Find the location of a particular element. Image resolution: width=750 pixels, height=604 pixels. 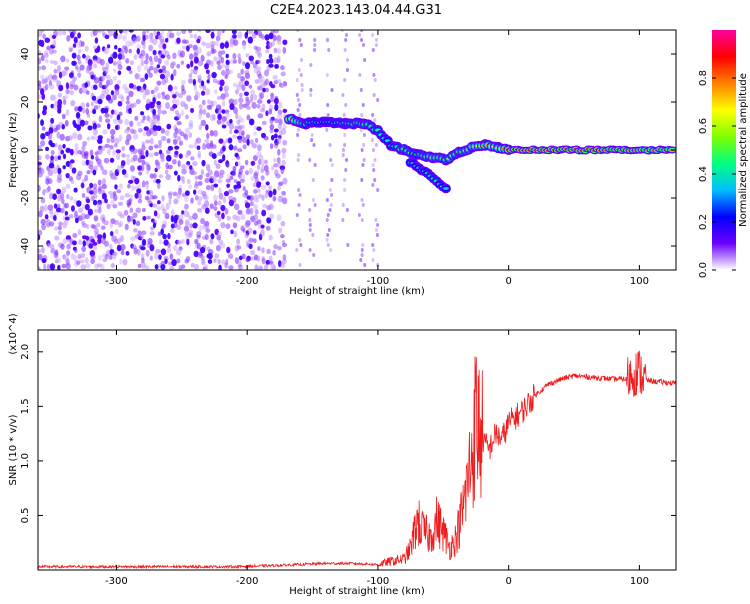

y-tick-label: 2.0 is located at coordinates (25, 352).